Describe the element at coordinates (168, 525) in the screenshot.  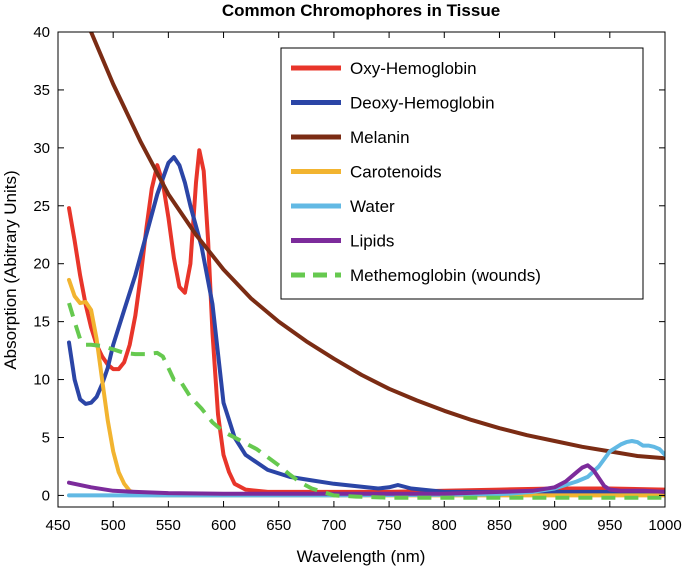
I see `x-tick-label: 550` at that location.